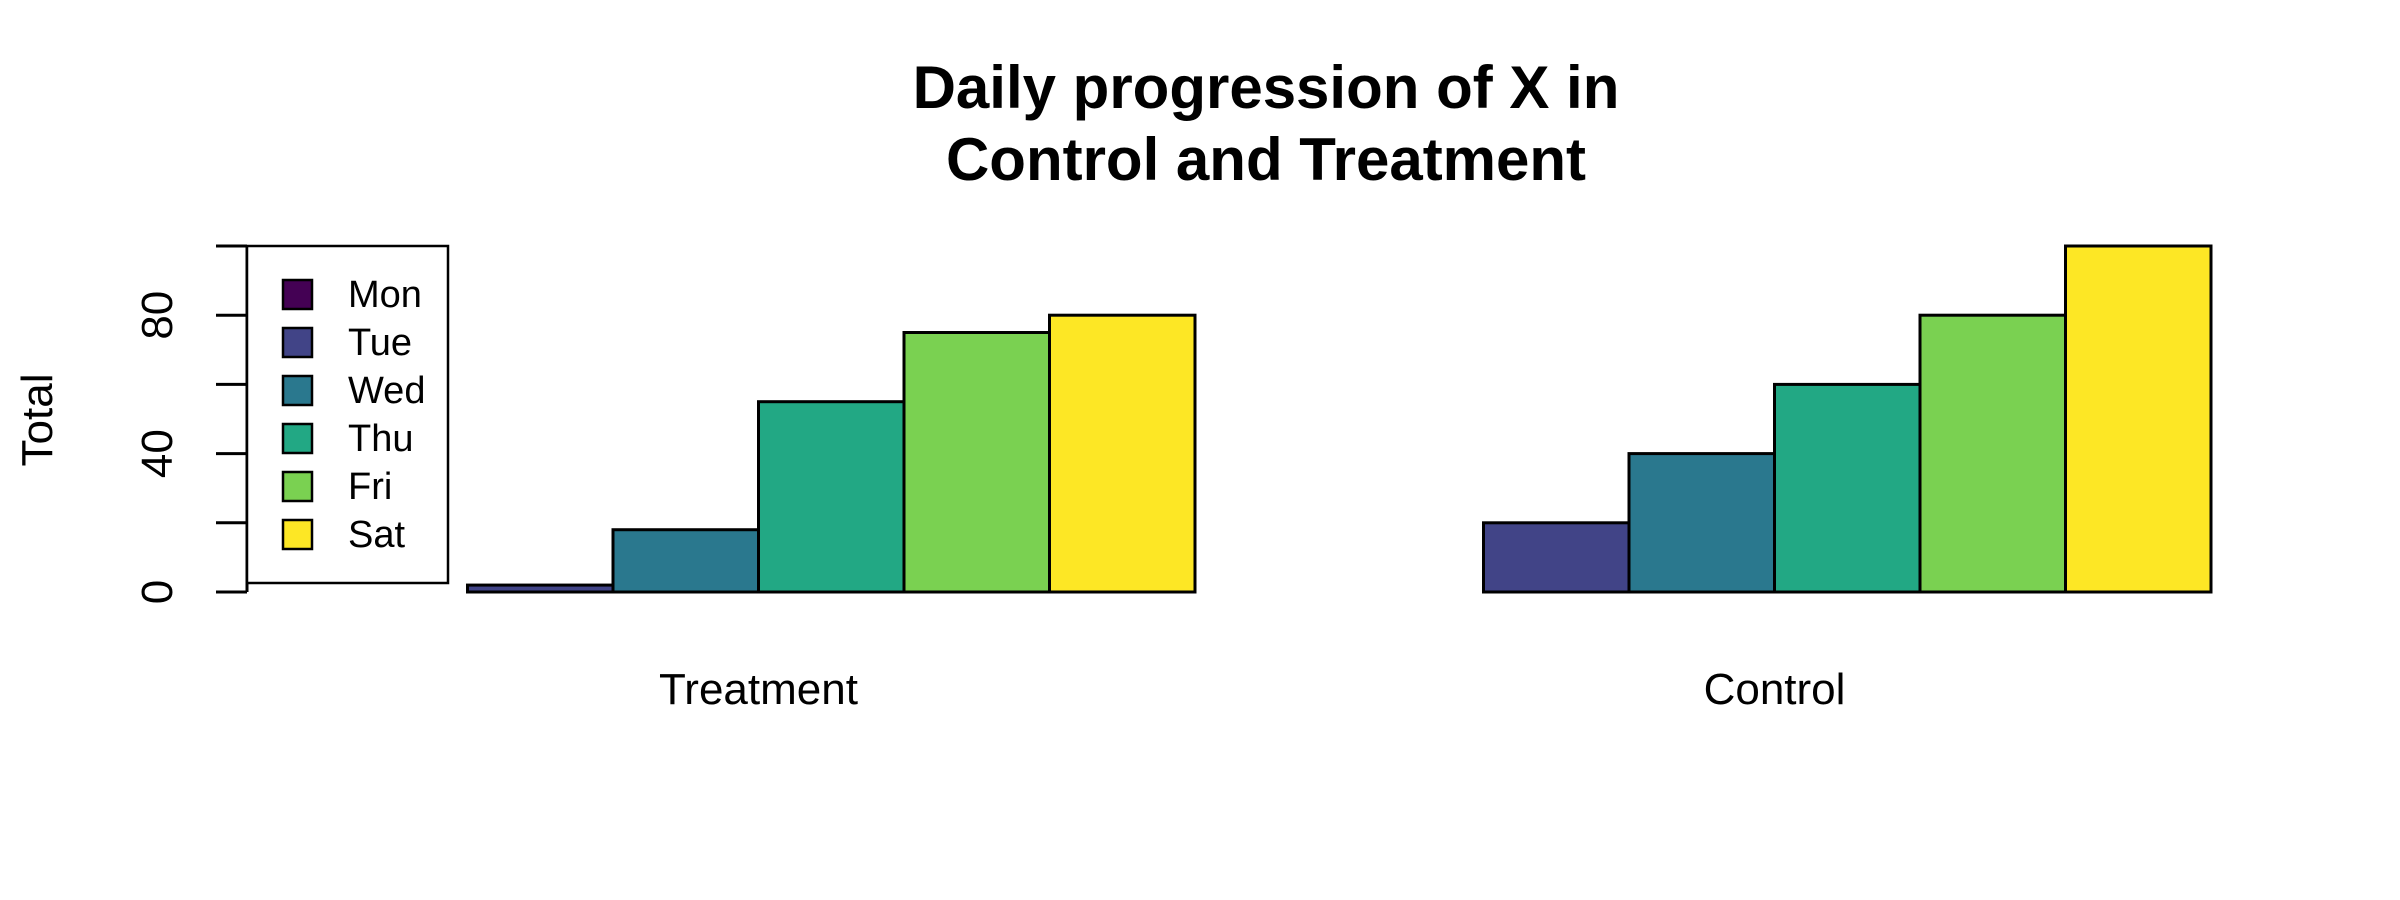  What do you see at coordinates (1701, 523) in the screenshot?
I see `bar-control-wed` at bounding box center [1701, 523].